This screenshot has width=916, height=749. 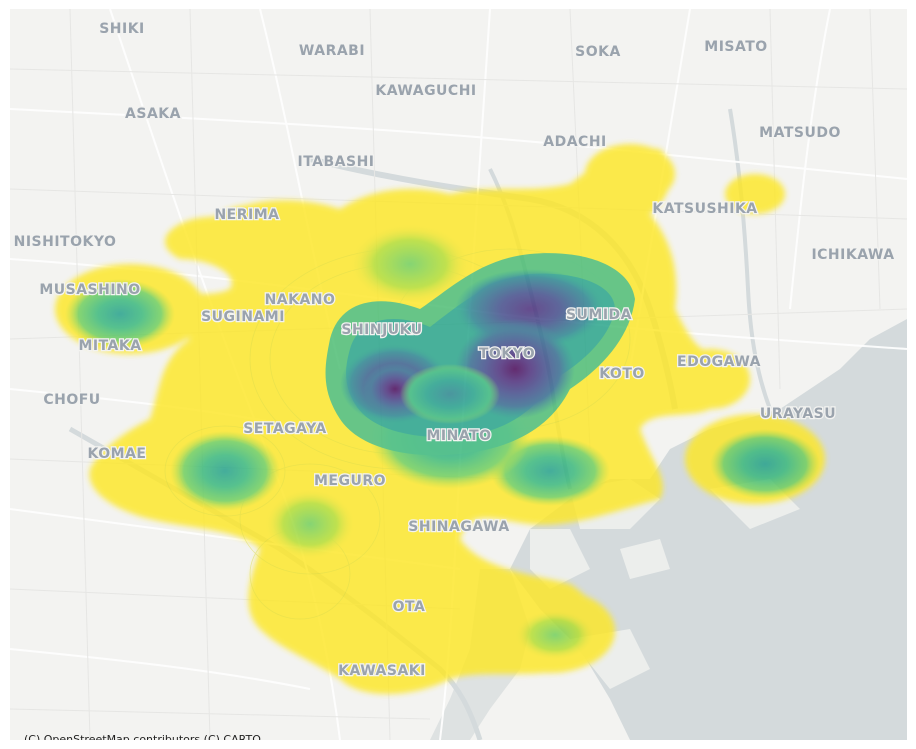 I want to click on place-label-ota: OTA, so click(x=409, y=607).